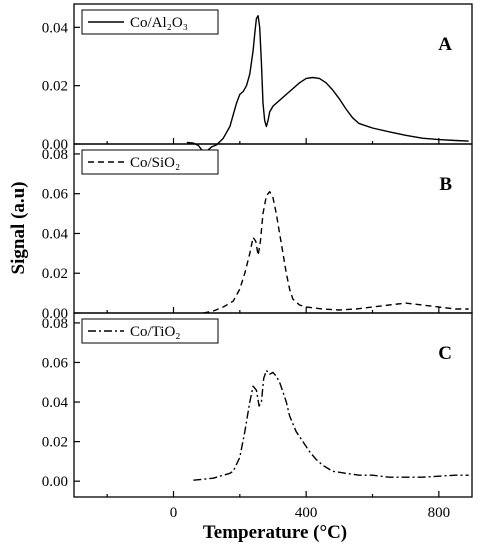  I want to click on panel-letter: A, so click(445, 44).